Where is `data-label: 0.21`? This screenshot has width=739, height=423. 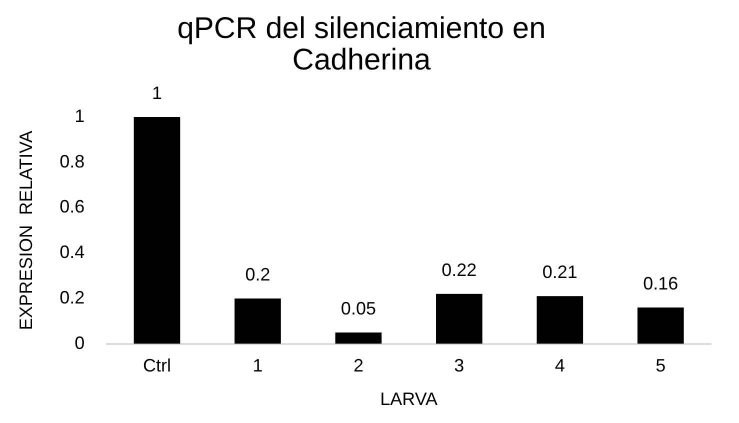
data-label: 0.21 is located at coordinates (560, 272).